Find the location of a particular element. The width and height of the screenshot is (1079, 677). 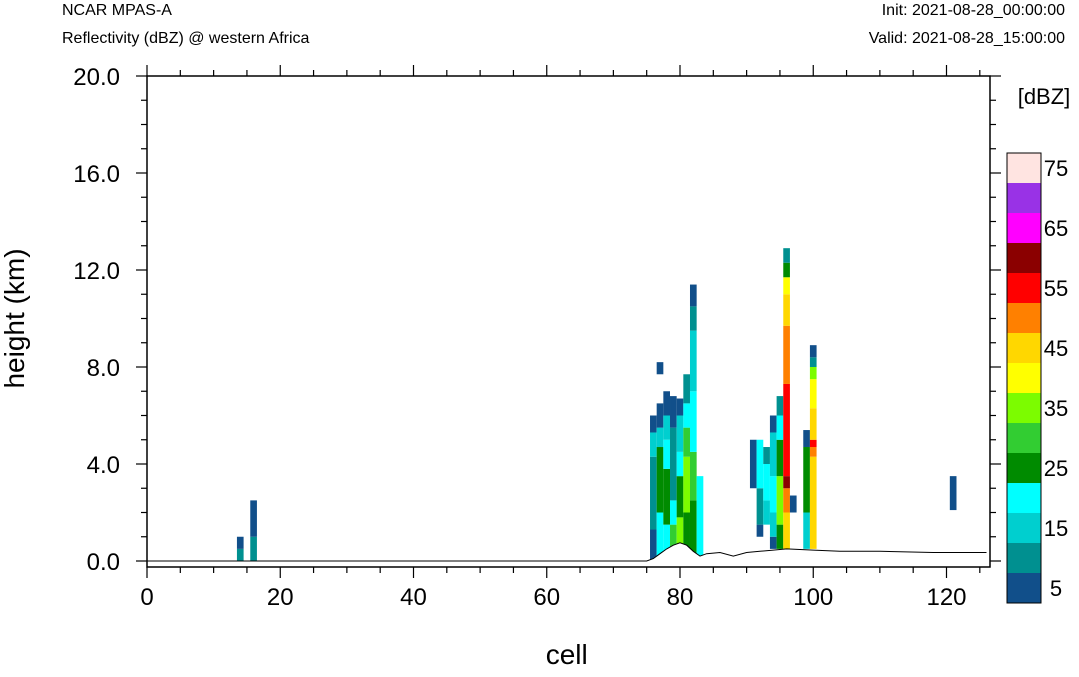

init-time: Init: 2021-08-28_00:00:00 is located at coordinates (973, 10).